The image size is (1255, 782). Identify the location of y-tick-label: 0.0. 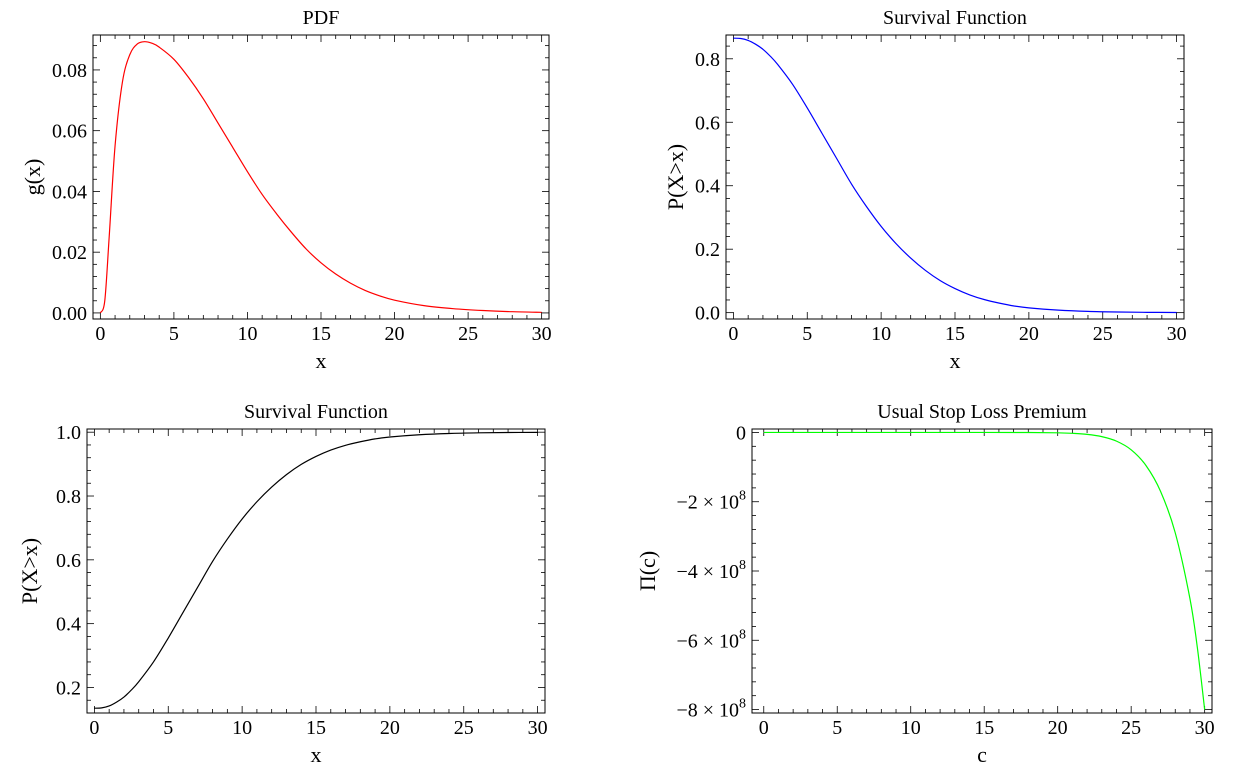
(707, 314).